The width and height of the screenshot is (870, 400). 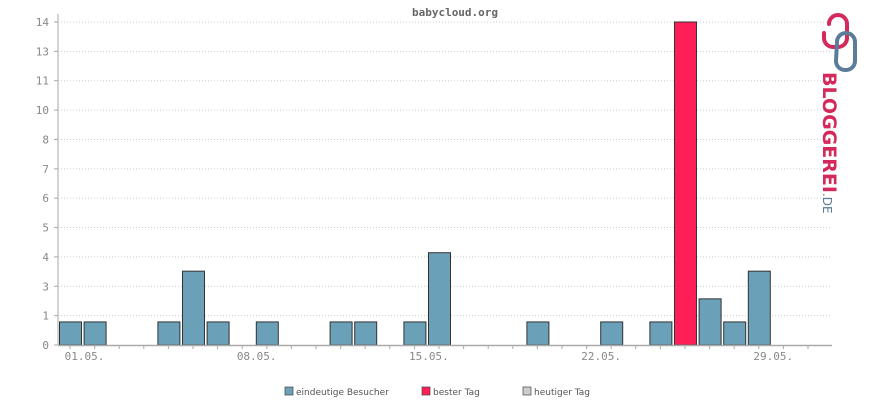 I want to click on x-tick-label: 01.05., so click(x=85, y=356).